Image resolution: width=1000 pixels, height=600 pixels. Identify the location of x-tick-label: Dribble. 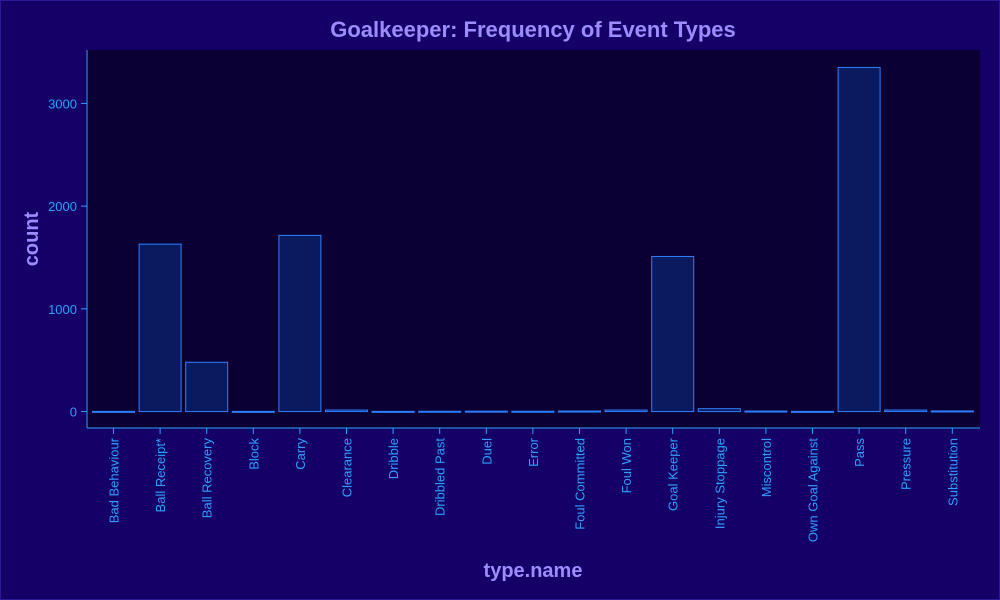
(393, 458).